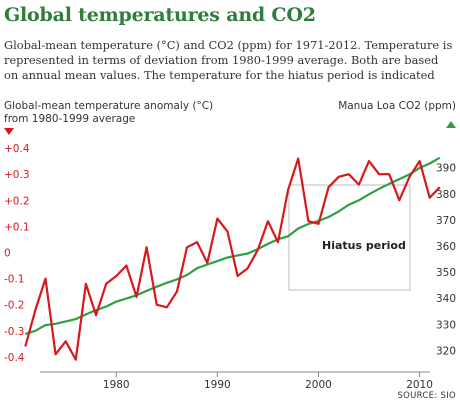 This screenshot has width=460, height=407. I want to click on right-axis-tick-label: 330, so click(446, 325).